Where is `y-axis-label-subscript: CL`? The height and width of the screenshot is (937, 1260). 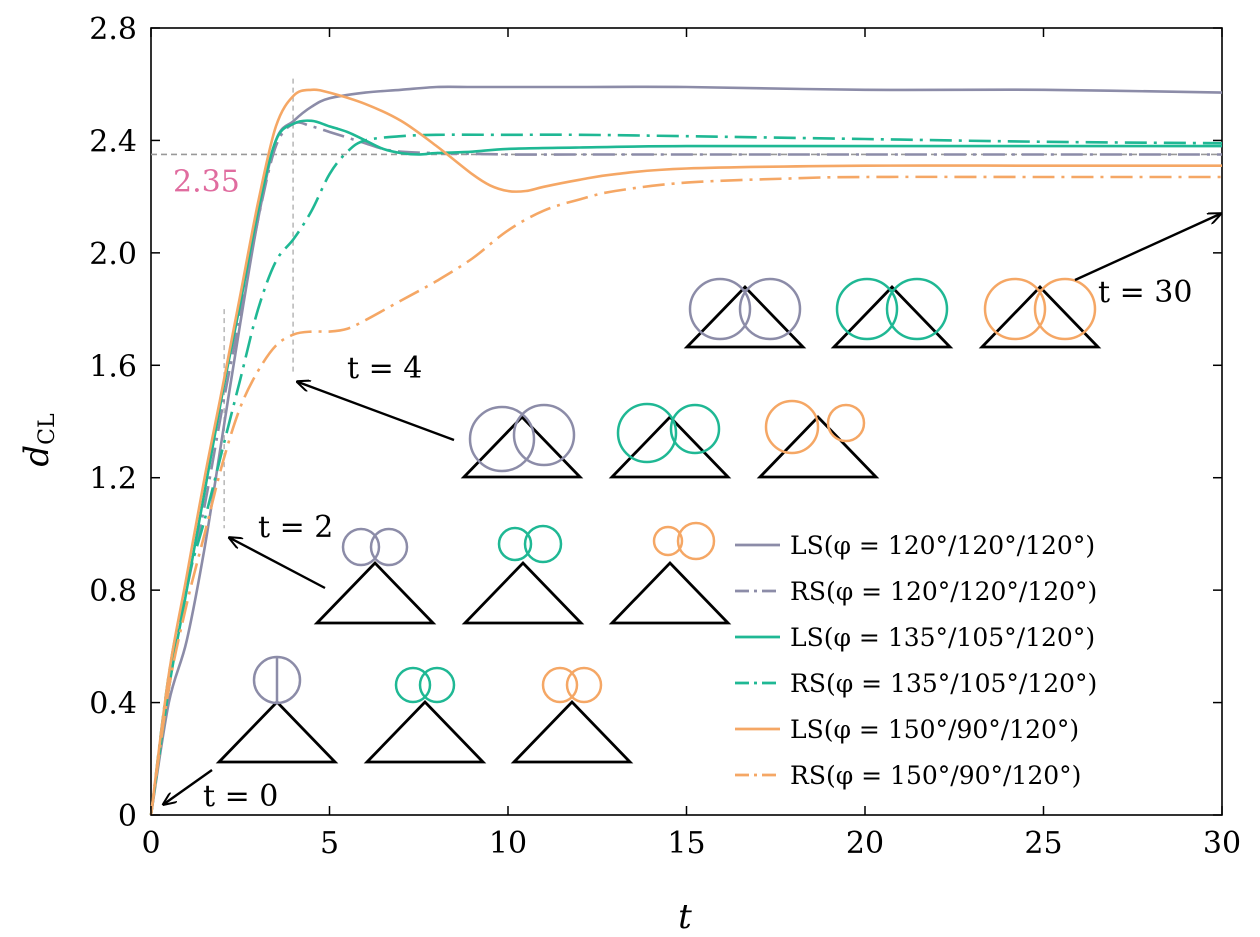 y-axis-label-subscript: CL is located at coordinates (47, 429).